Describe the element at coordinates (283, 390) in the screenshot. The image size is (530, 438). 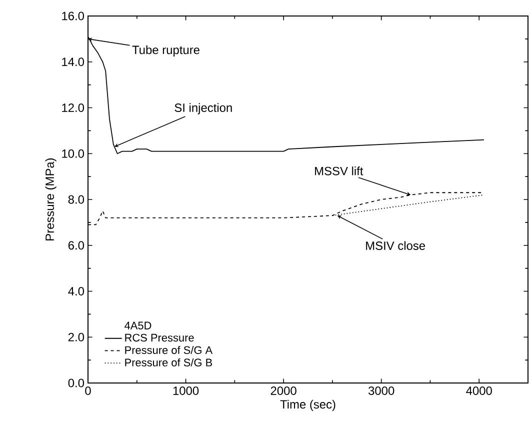
I see `x-tick-label: 2000` at that location.